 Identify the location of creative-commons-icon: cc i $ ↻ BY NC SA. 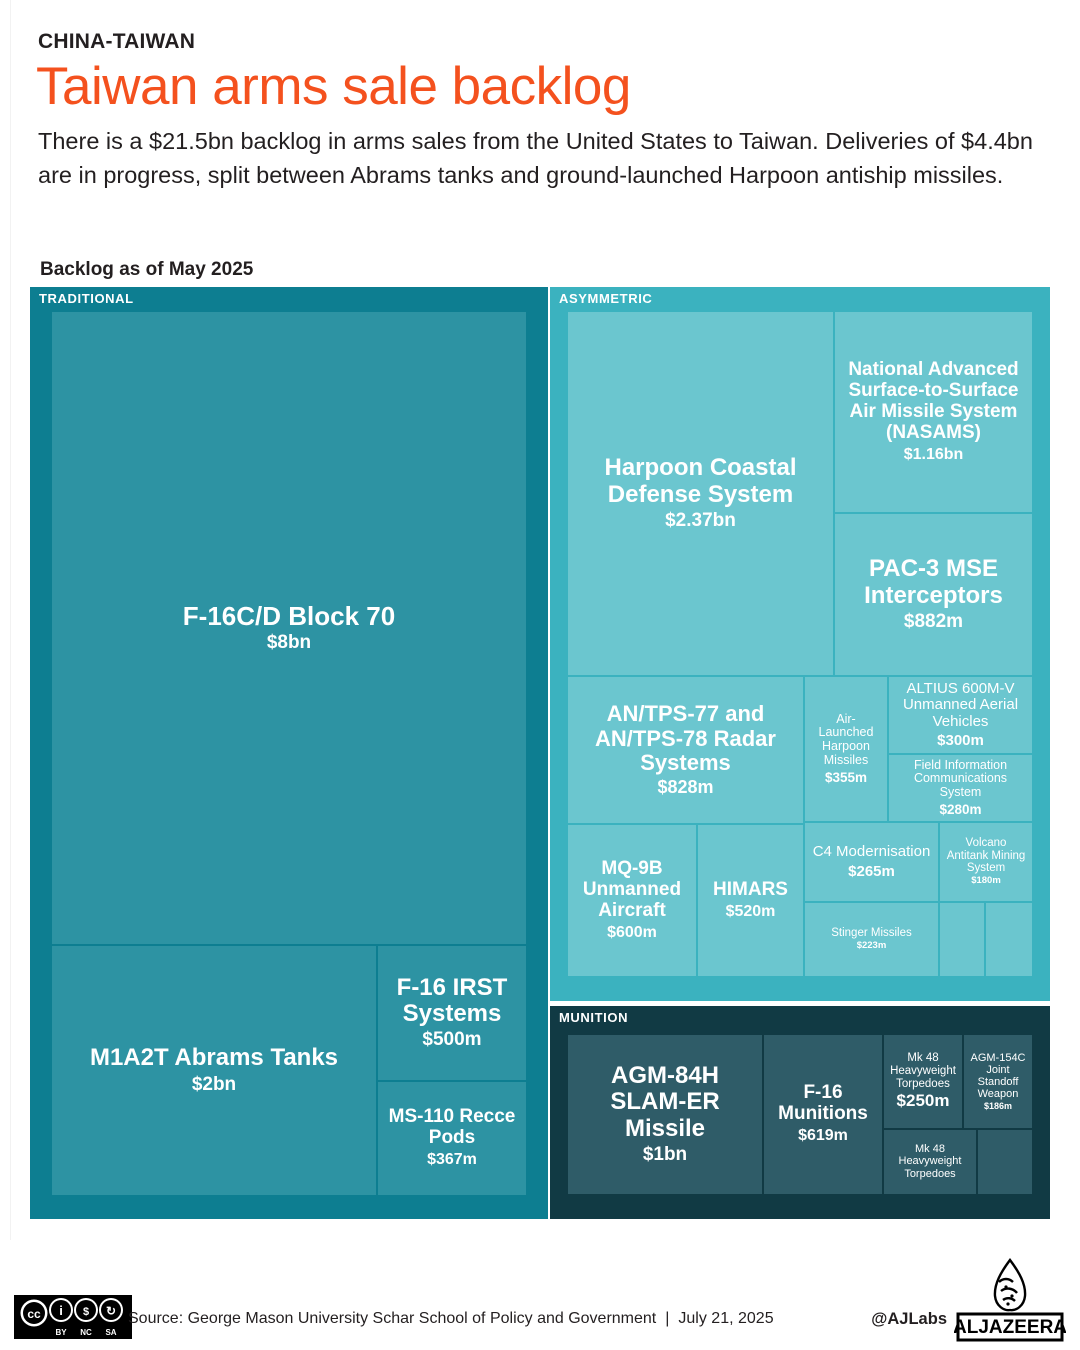
(73, 1317).